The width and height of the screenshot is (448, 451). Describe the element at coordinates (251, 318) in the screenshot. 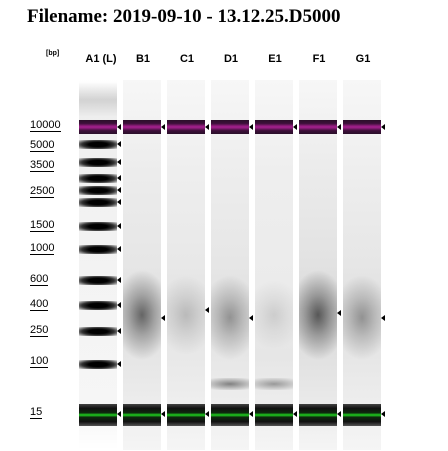

I see `peak-tick-d1` at that location.